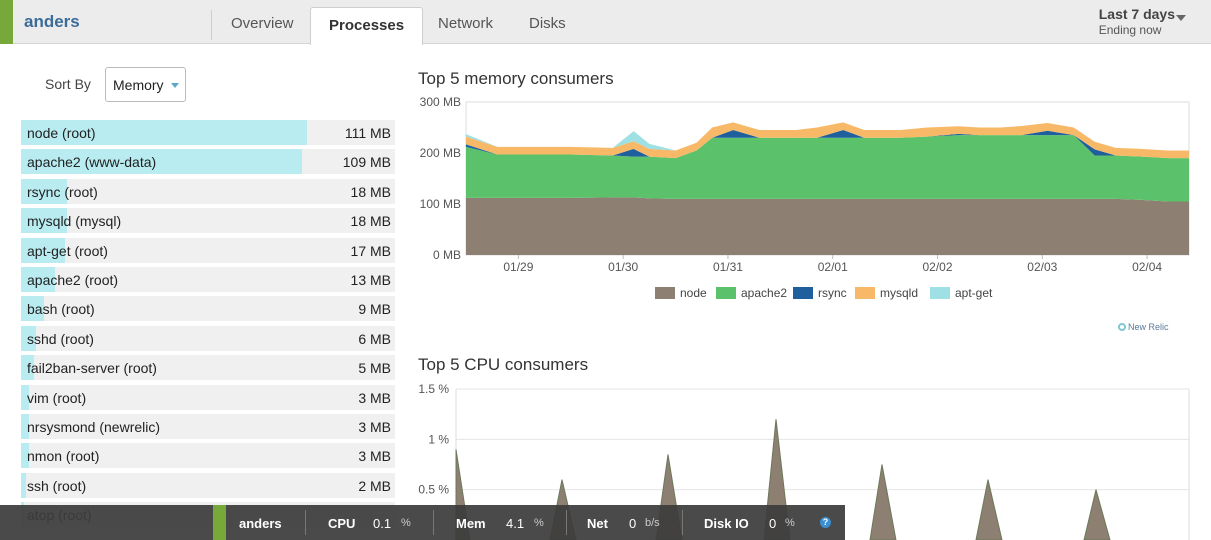 The height and width of the screenshot is (540, 1211). What do you see at coordinates (367, 133) in the screenshot?
I see `process-memory-value: 111 MB` at bounding box center [367, 133].